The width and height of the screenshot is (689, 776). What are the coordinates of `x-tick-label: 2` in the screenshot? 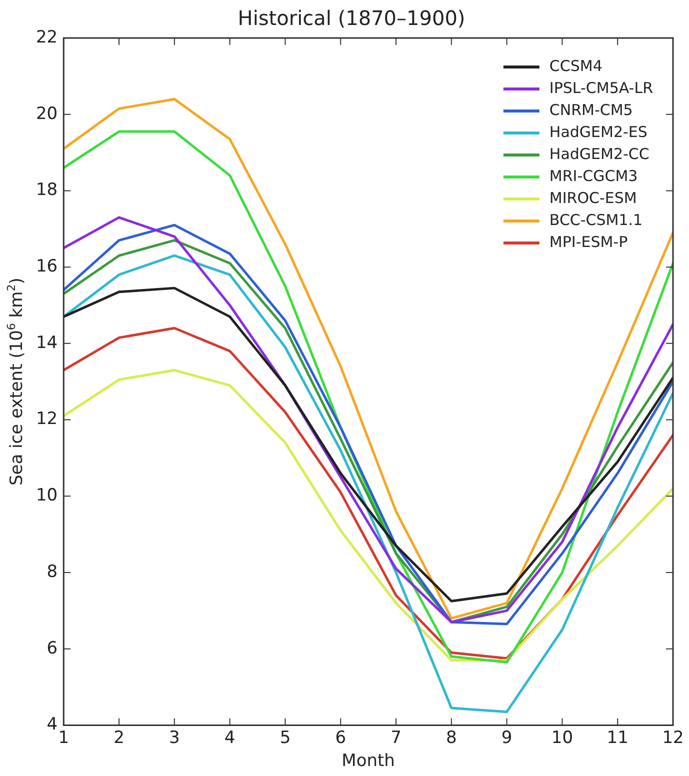 It's located at (119, 738).